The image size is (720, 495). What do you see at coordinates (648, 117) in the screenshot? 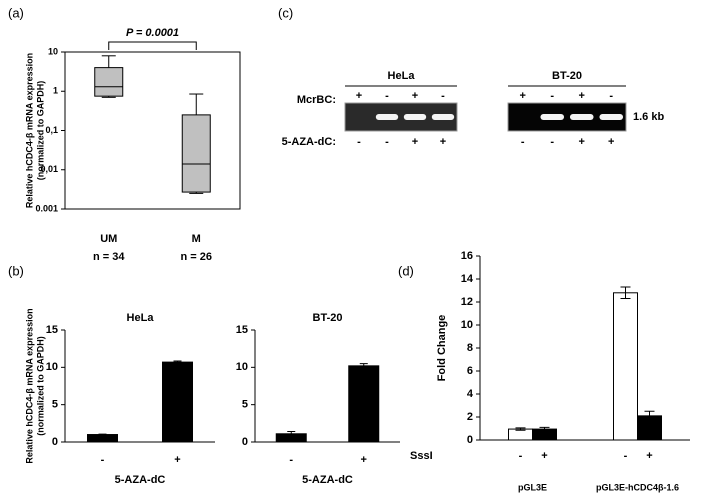
I see `gel-size-label: 1.6 kb` at bounding box center [648, 117].